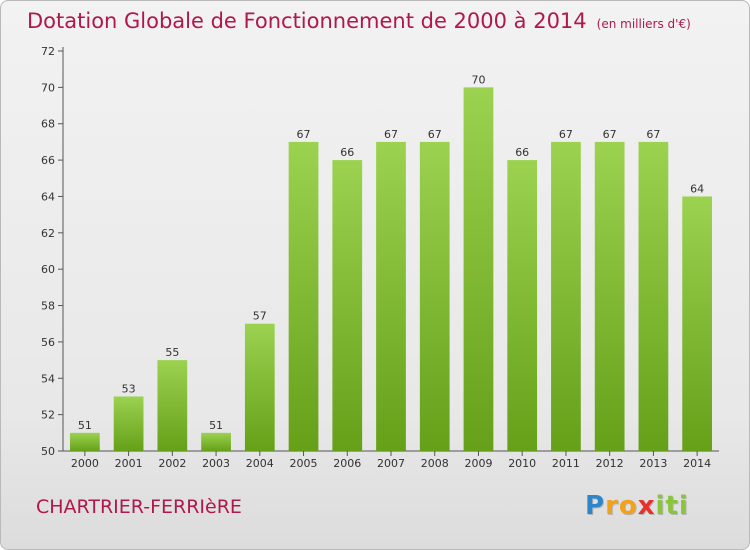 Image resolution: width=750 pixels, height=550 pixels. What do you see at coordinates (643, 24) in the screenshot?
I see `chart-unit: (en milliers d'€)` at bounding box center [643, 24].